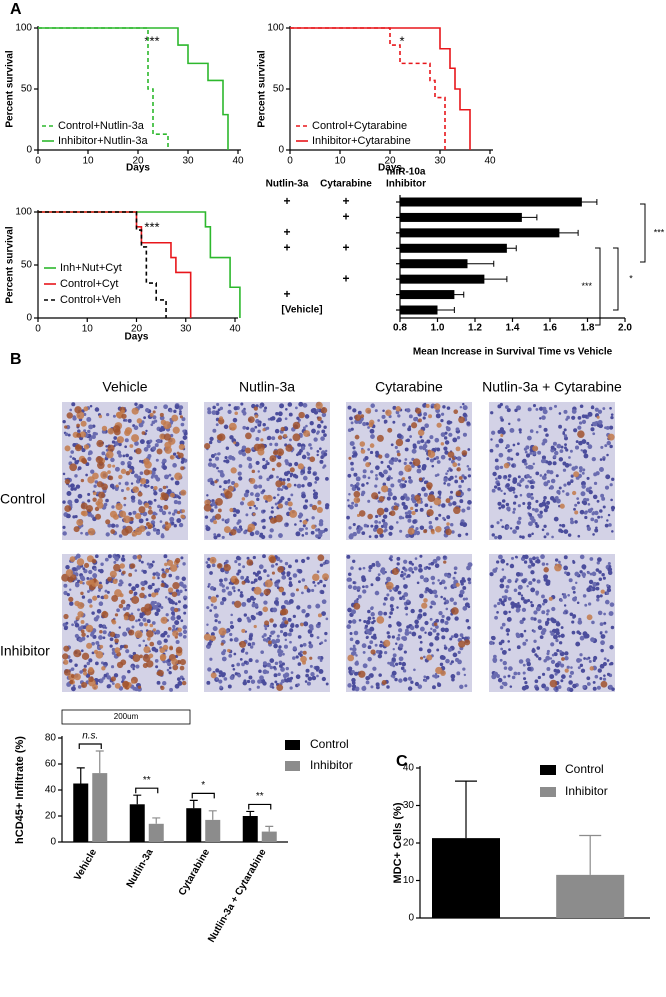  I want to click on error-bar, so click(590, 855).